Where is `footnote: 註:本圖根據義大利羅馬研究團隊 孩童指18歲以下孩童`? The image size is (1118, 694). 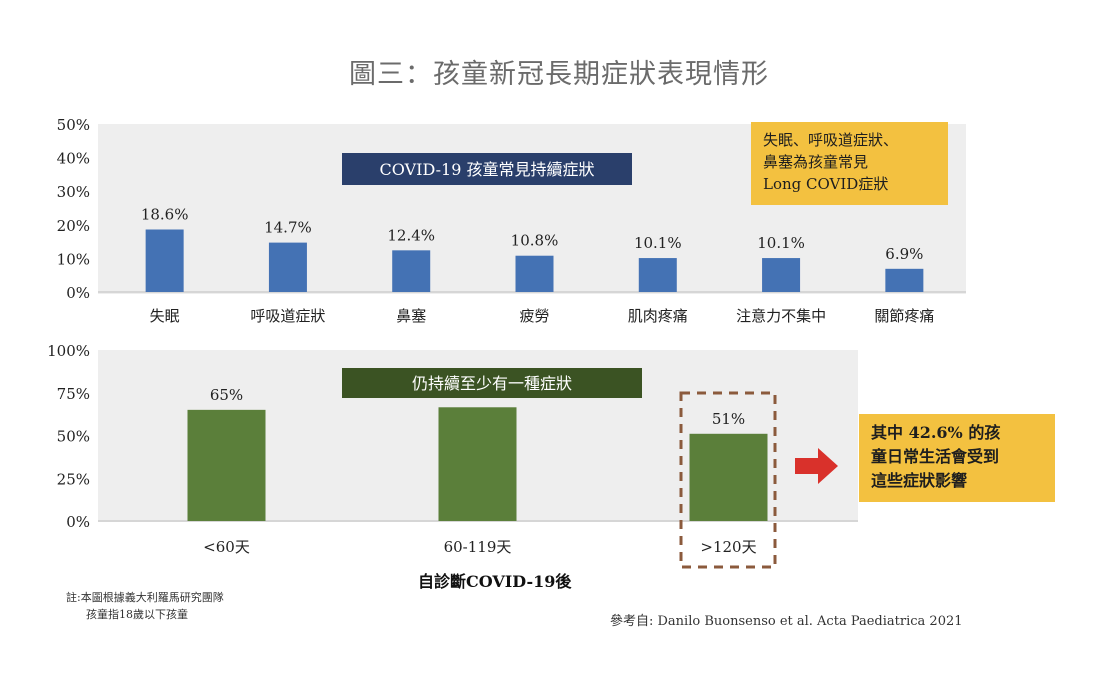 footnote: 註:本圖根據義大利羅馬研究團隊 孩童指18歲以下孩童 is located at coordinates (145, 606).